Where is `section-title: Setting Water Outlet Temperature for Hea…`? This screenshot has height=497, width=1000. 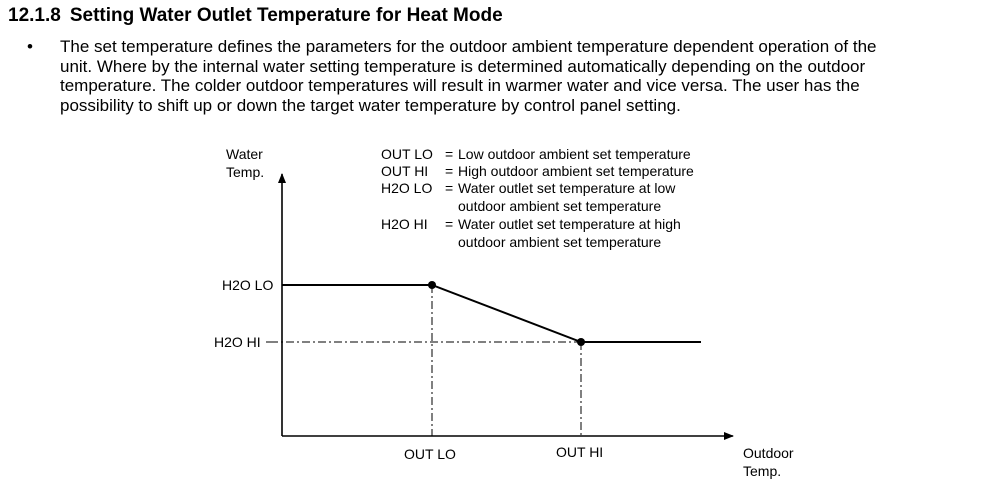 section-title: Setting Water Outlet Temperature for Hea… is located at coordinates (286, 15).